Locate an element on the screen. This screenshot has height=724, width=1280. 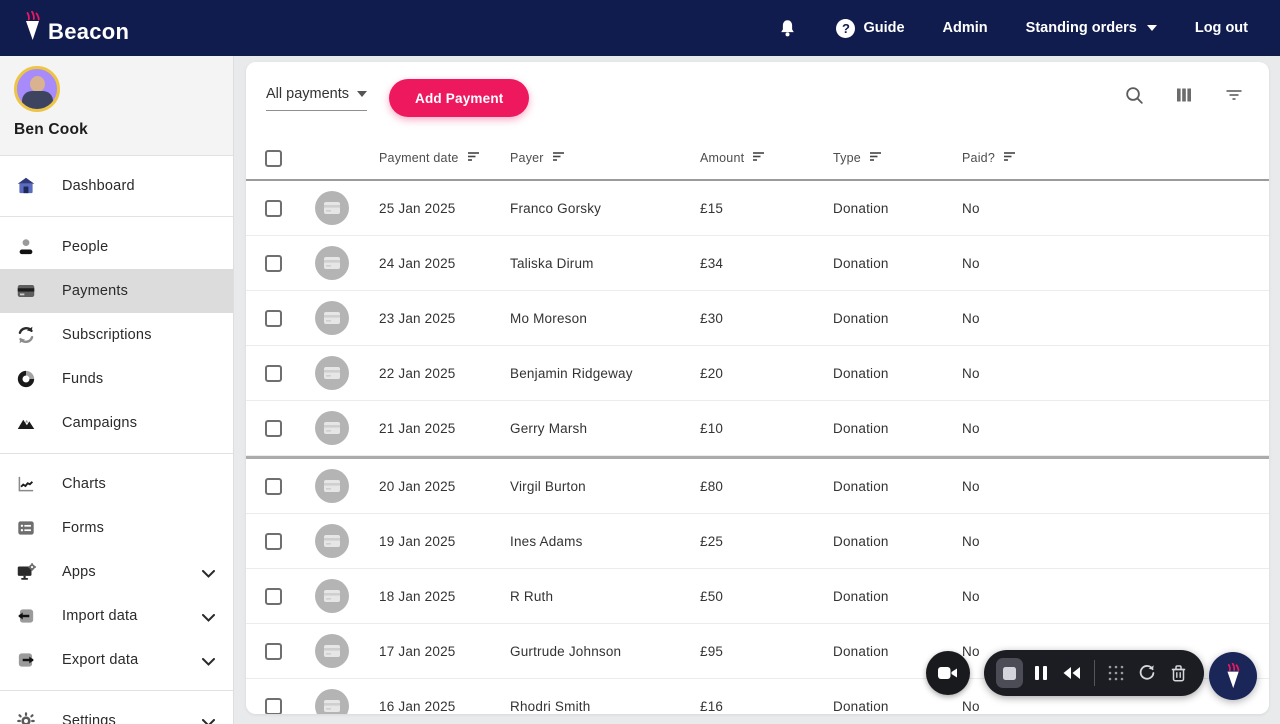
sidebar-item-campaigns: Campaigns is located at coordinates (116, 423).